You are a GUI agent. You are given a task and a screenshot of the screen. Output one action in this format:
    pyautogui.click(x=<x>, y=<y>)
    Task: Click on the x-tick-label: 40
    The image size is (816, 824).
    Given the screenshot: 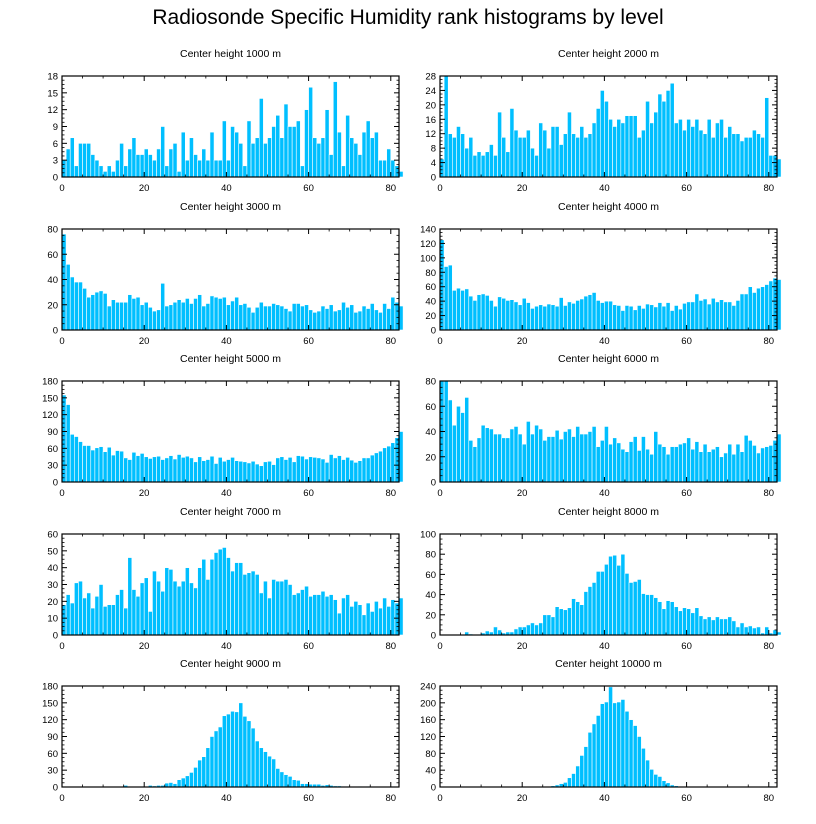 What is the action you would take?
    pyautogui.click(x=226, y=798)
    